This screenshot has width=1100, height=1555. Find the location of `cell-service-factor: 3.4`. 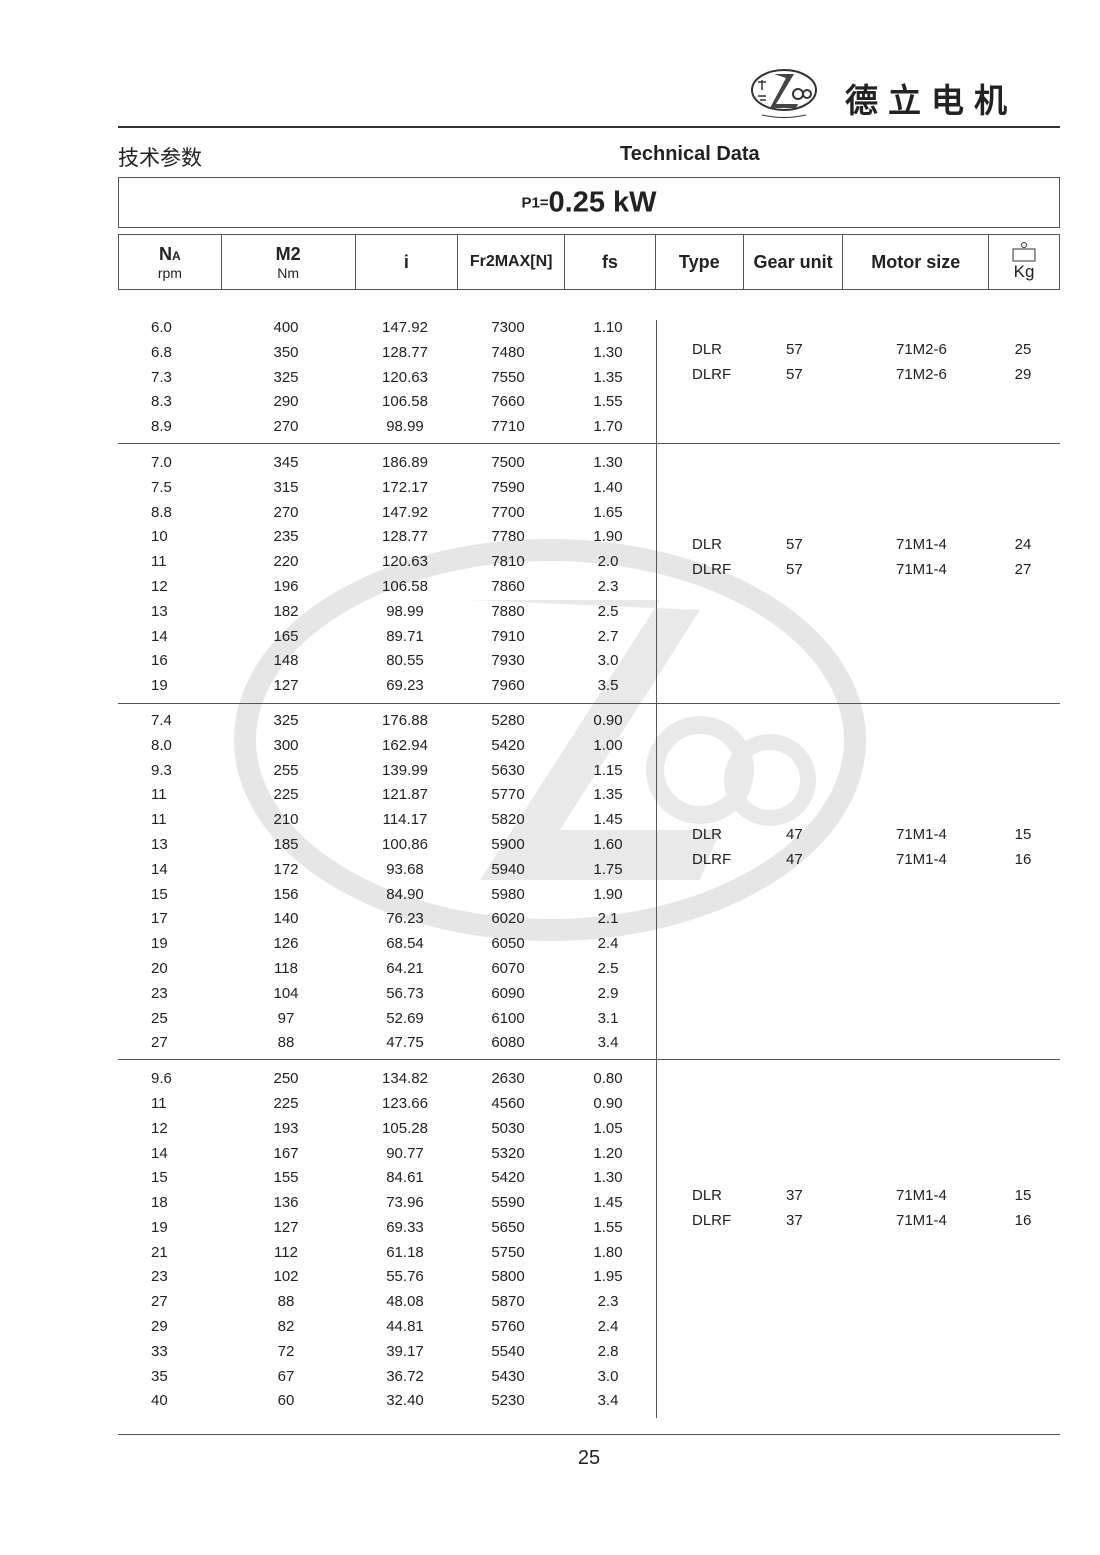

cell-service-factor: 3.4 is located at coordinates (608, 1043).